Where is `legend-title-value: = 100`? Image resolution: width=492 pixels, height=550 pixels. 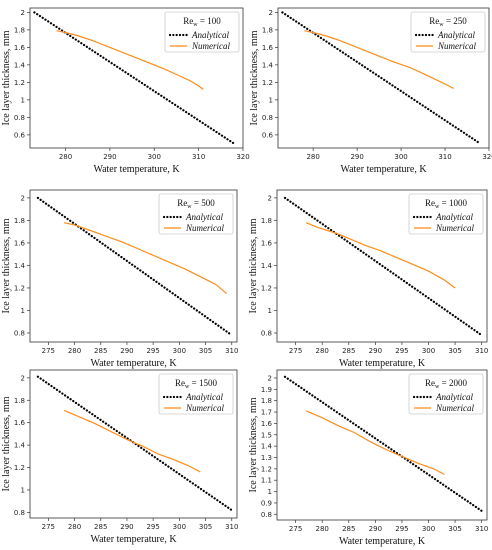
legend-title-value: = 100 is located at coordinates (210, 21).